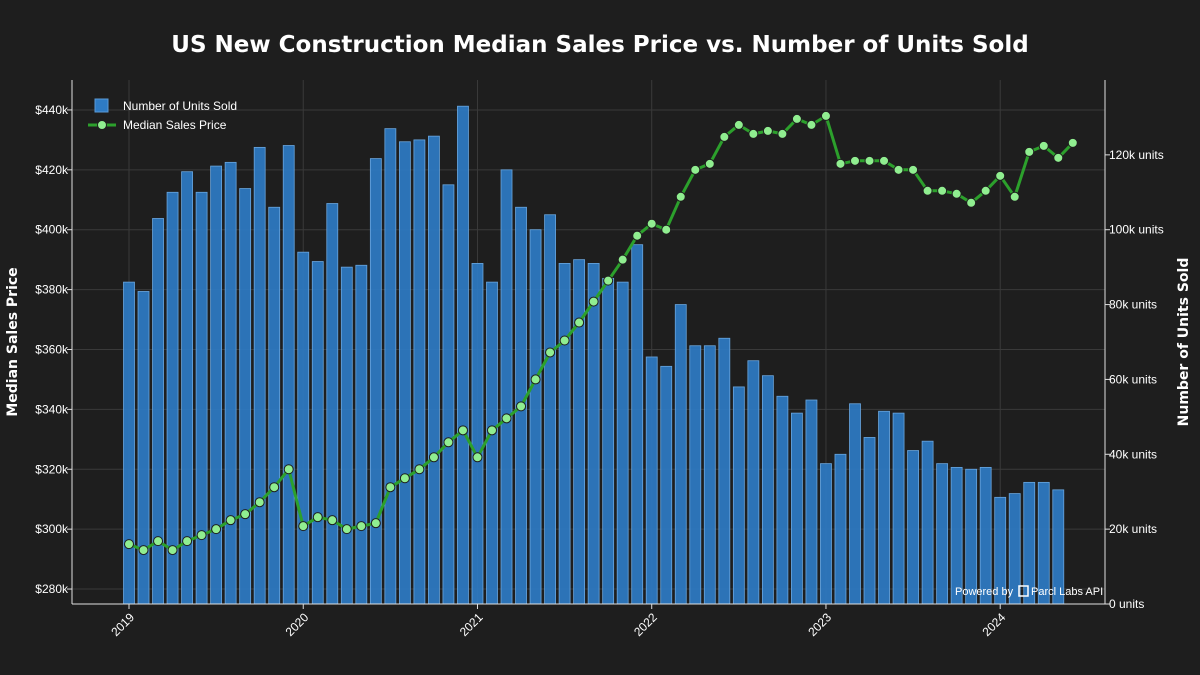 The image size is (1200, 675). I want to click on left-tick-label-3: $340k, so click(52, 409).